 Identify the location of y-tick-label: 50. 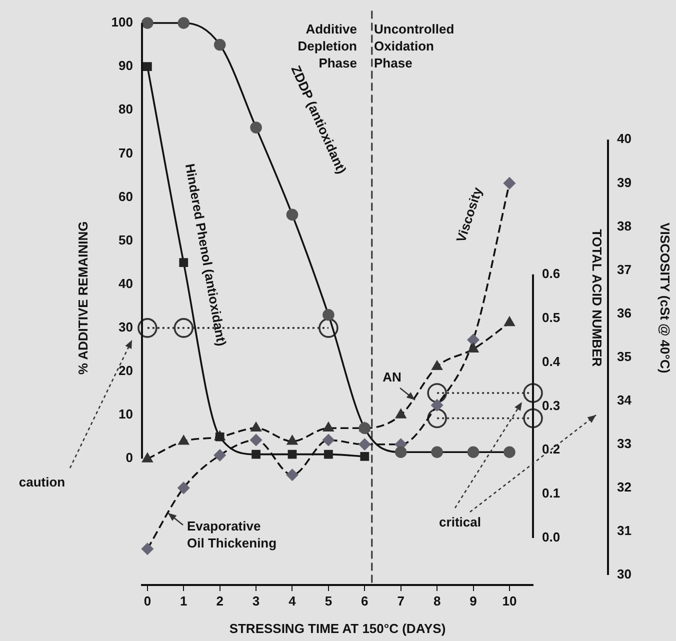
(125, 240).